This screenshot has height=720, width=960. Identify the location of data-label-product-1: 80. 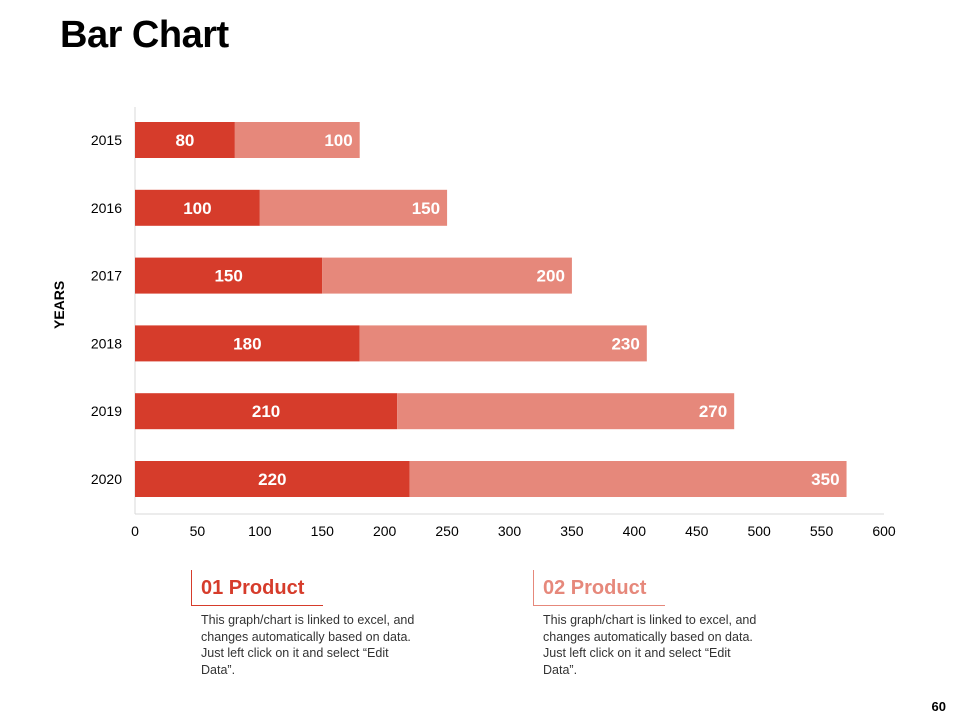
(184, 140).